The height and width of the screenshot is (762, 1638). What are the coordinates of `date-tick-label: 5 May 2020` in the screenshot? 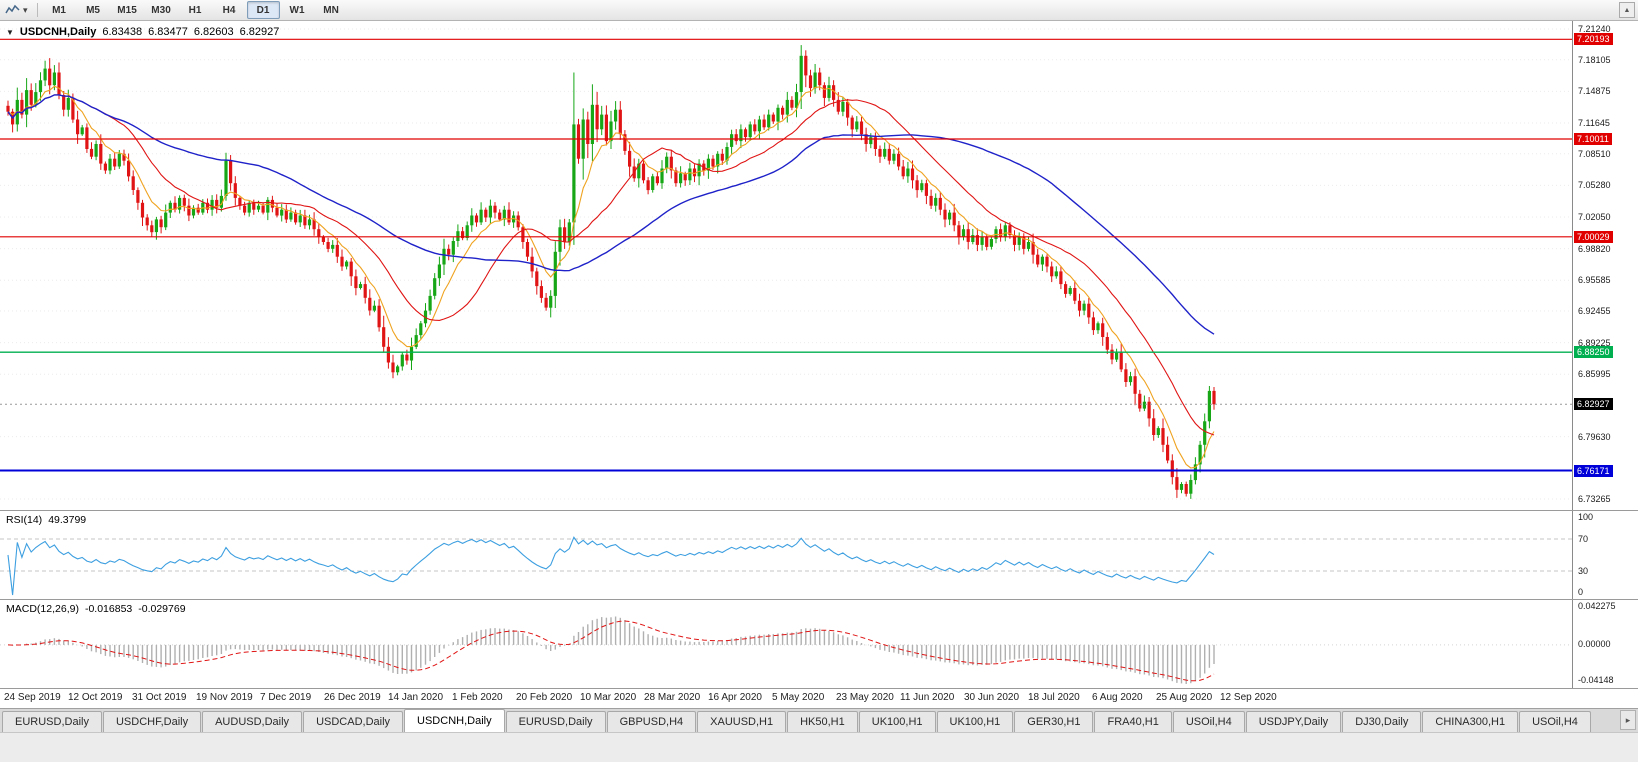 It's located at (798, 697).